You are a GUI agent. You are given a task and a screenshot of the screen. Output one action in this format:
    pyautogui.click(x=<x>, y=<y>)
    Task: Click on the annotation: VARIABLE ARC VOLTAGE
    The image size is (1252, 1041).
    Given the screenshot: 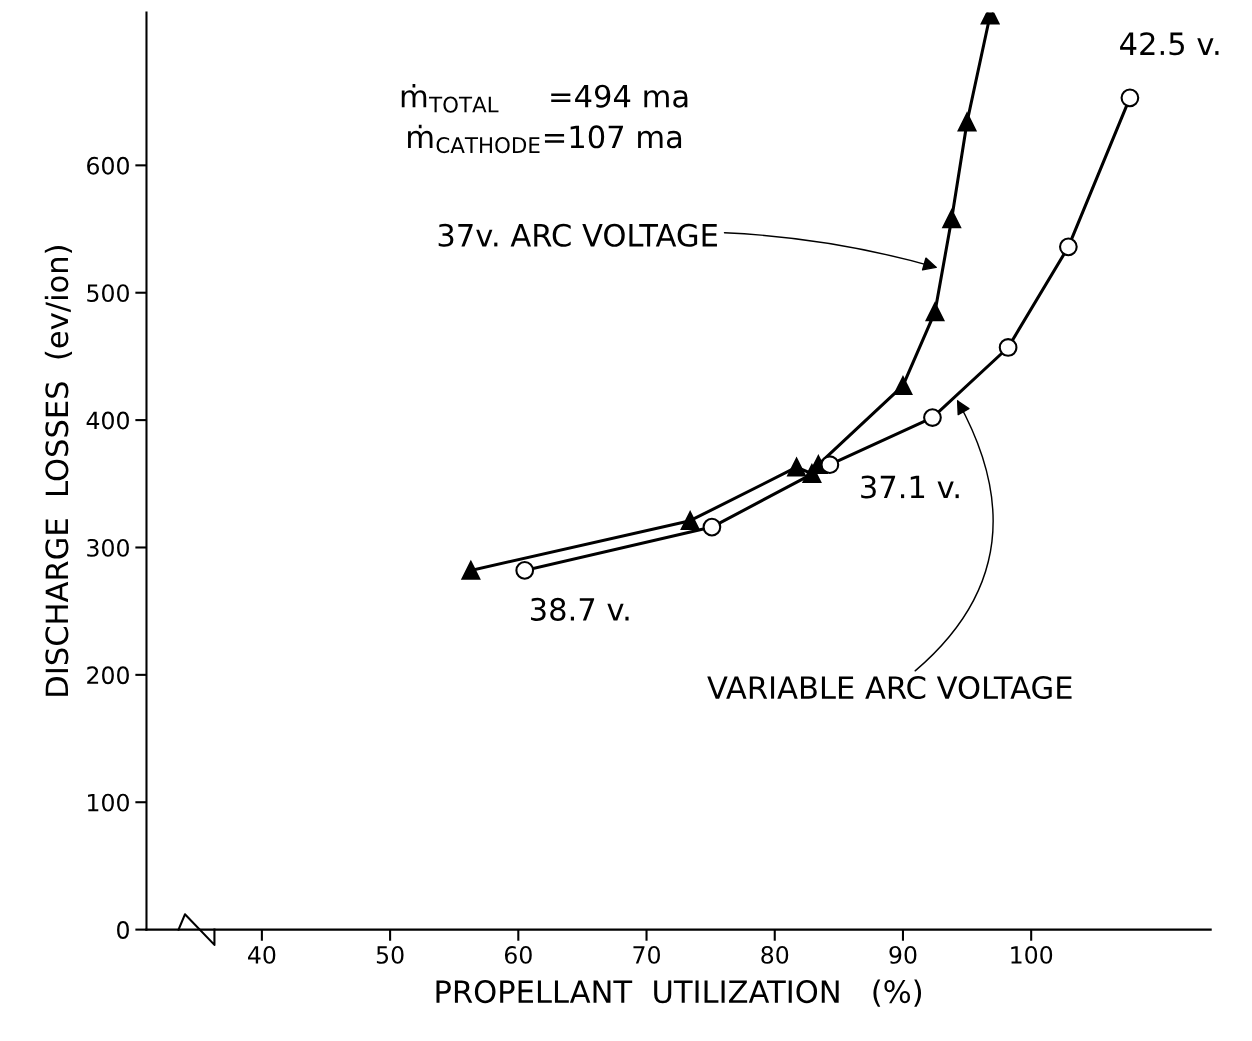 What is the action you would take?
    pyautogui.click(x=889, y=687)
    